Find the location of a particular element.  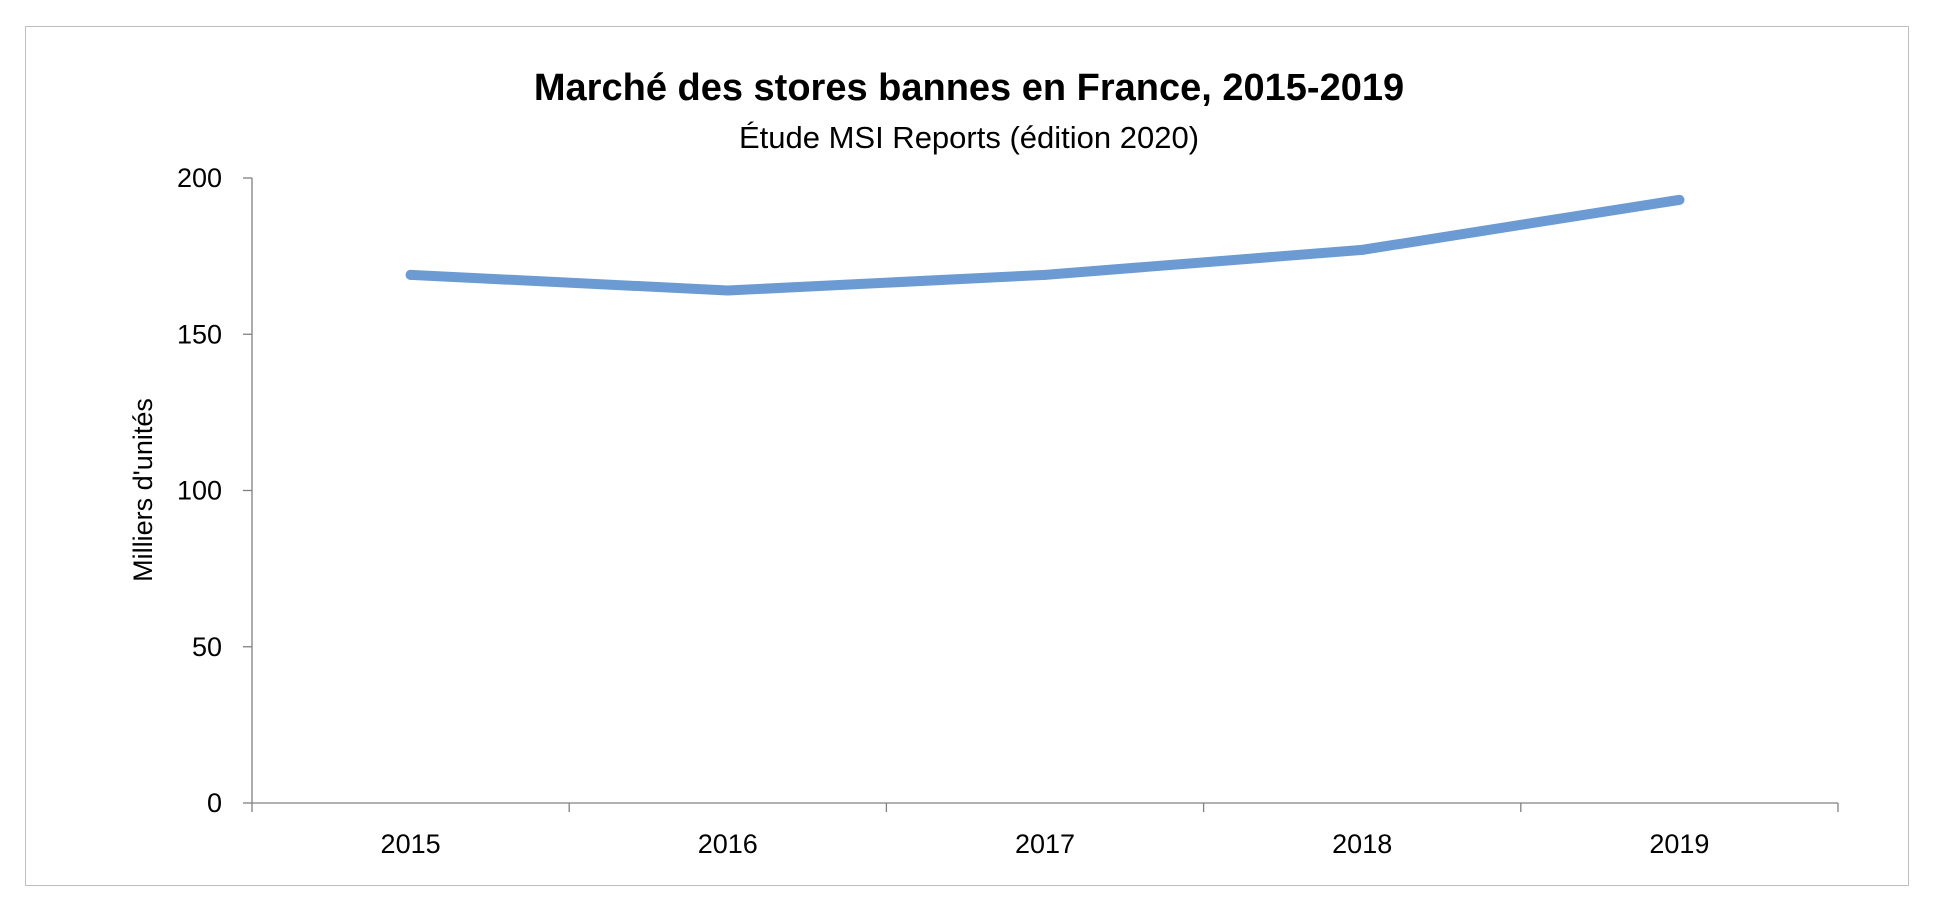

y-tick-label: 50 is located at coordinates (207, 647).